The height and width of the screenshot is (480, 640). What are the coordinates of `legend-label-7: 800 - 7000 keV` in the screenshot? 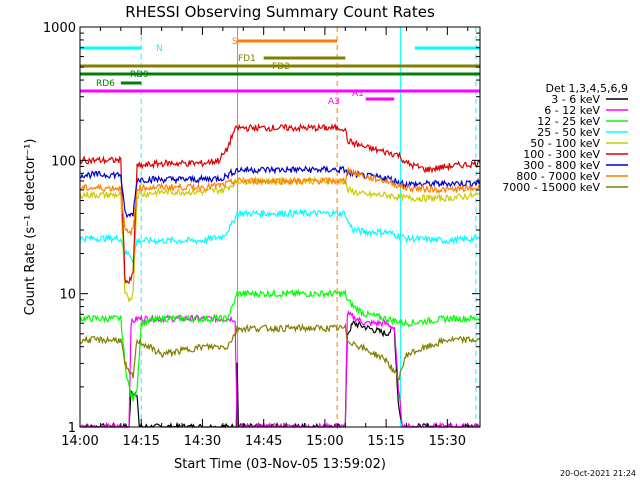 It's located at (558, 176).